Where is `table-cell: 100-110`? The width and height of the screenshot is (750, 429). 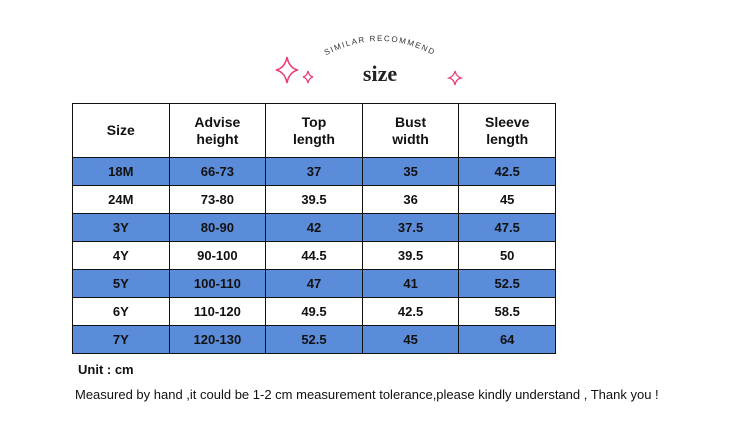
table-cell: 100-110 is located at coordinates (217, 283).